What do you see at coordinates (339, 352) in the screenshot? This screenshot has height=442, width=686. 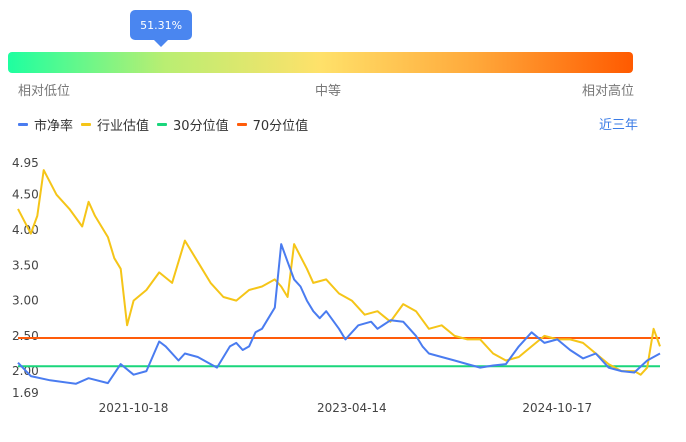 I see `reference-lines` at bounding box center [339, 352].